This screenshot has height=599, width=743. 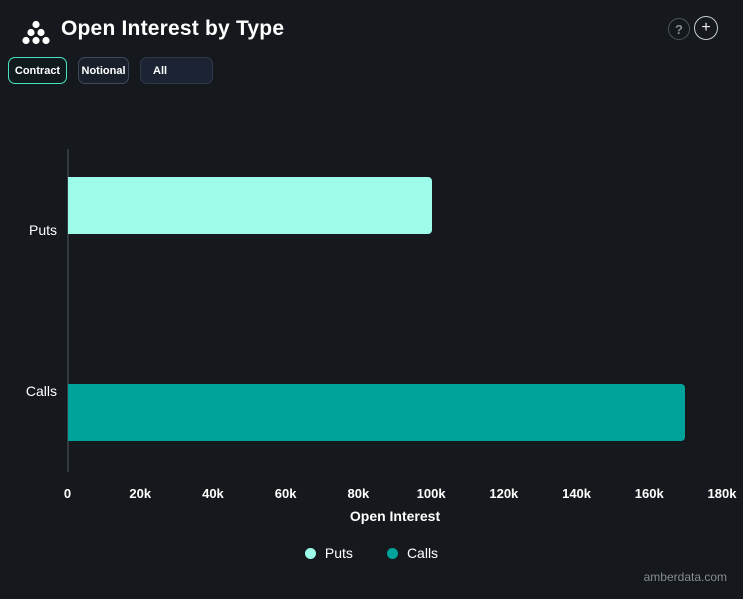 What do you see at coordinates (371, 553) in the screenshot?
I see `chart-legend: Puts Calls` at bounding box center [371, 553].